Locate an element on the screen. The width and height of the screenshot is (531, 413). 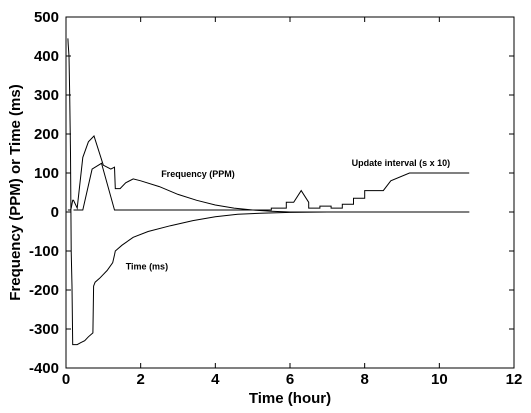
y-tick-label: 200 is located at coordinates (46, 134).